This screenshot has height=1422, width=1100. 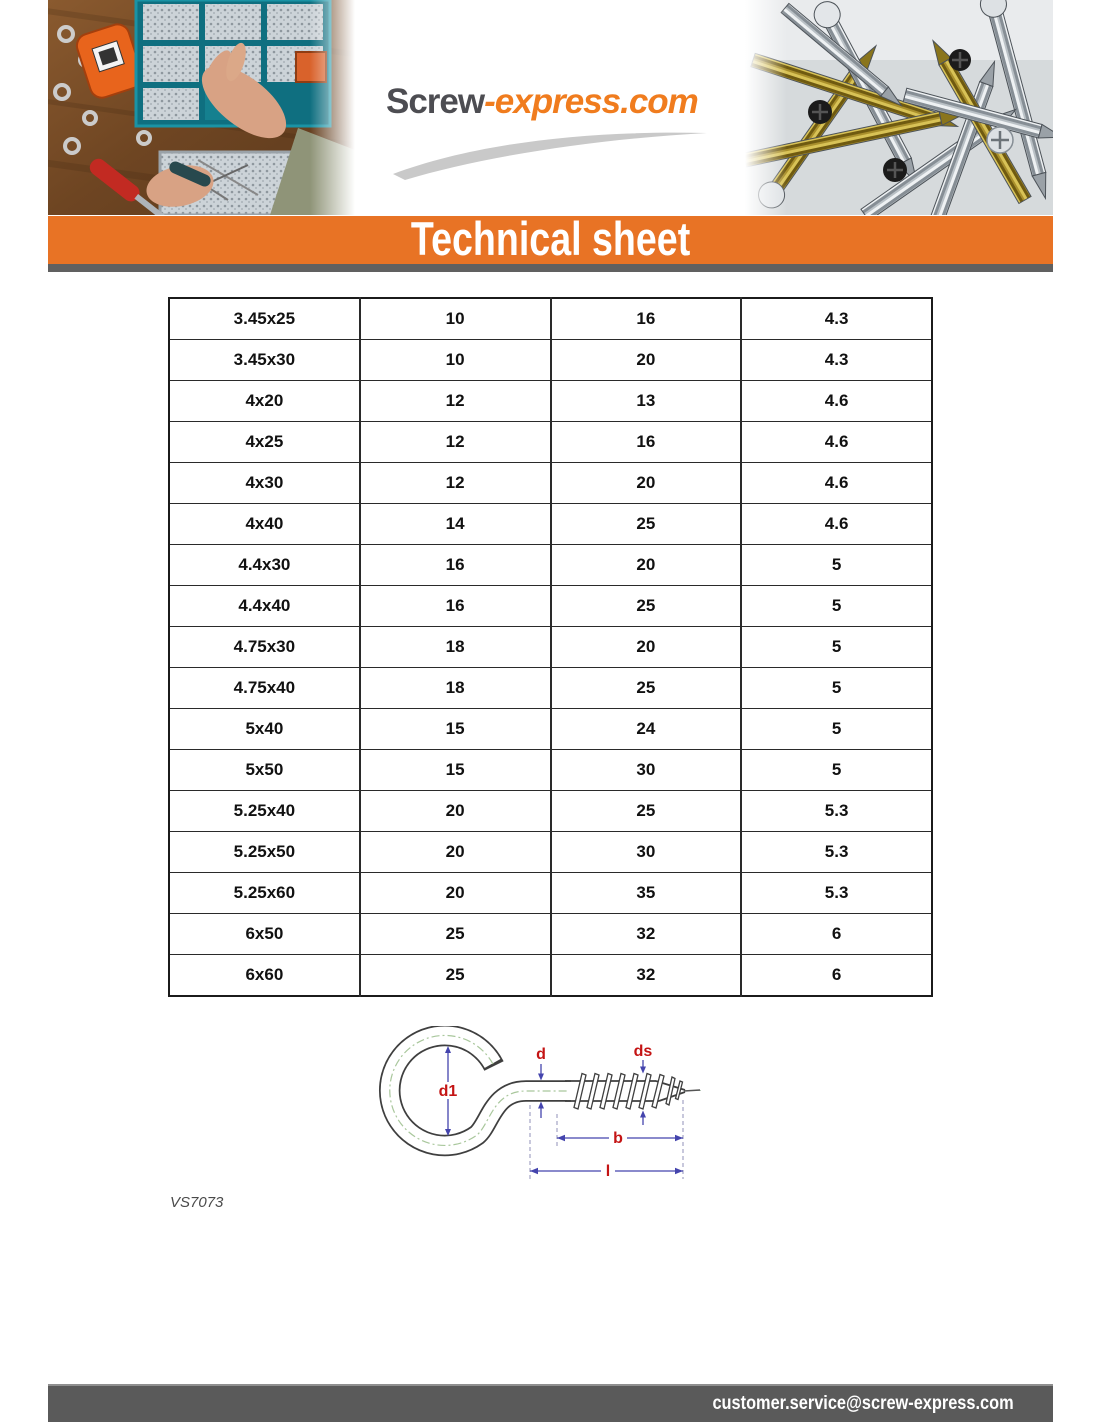 I want to click on screw-hook-diagram: d1 d ds b, so click(x=540, y=1103).